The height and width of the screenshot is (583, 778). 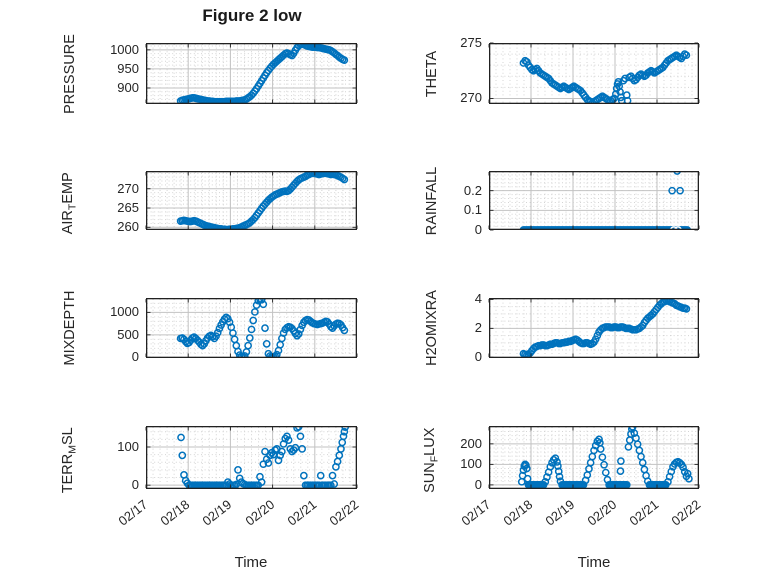 I want to click on figure-title: Figure 2 low, so click(x=252, y=15).